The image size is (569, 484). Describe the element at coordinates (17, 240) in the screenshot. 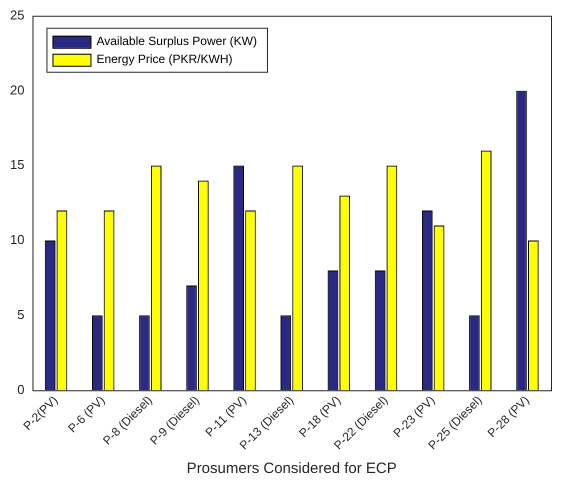

I see `y-tick-label: 10` at that location.